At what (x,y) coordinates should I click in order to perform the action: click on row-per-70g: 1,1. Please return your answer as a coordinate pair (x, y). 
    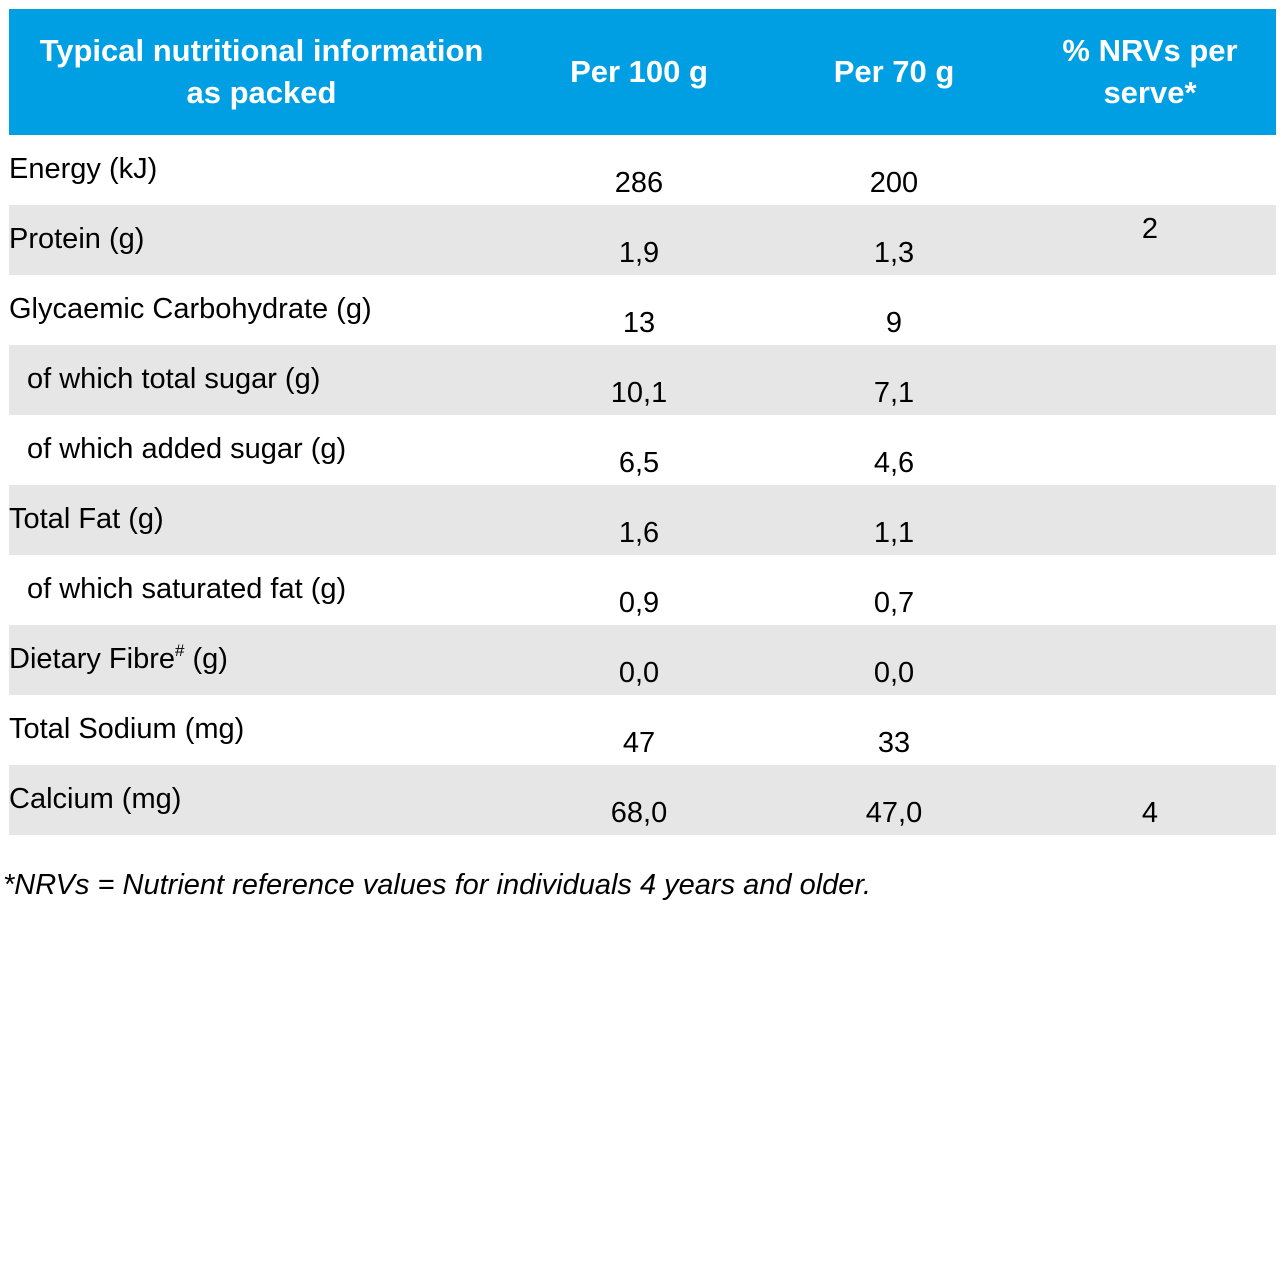
    Looking at the image, I should click on (894, 533).